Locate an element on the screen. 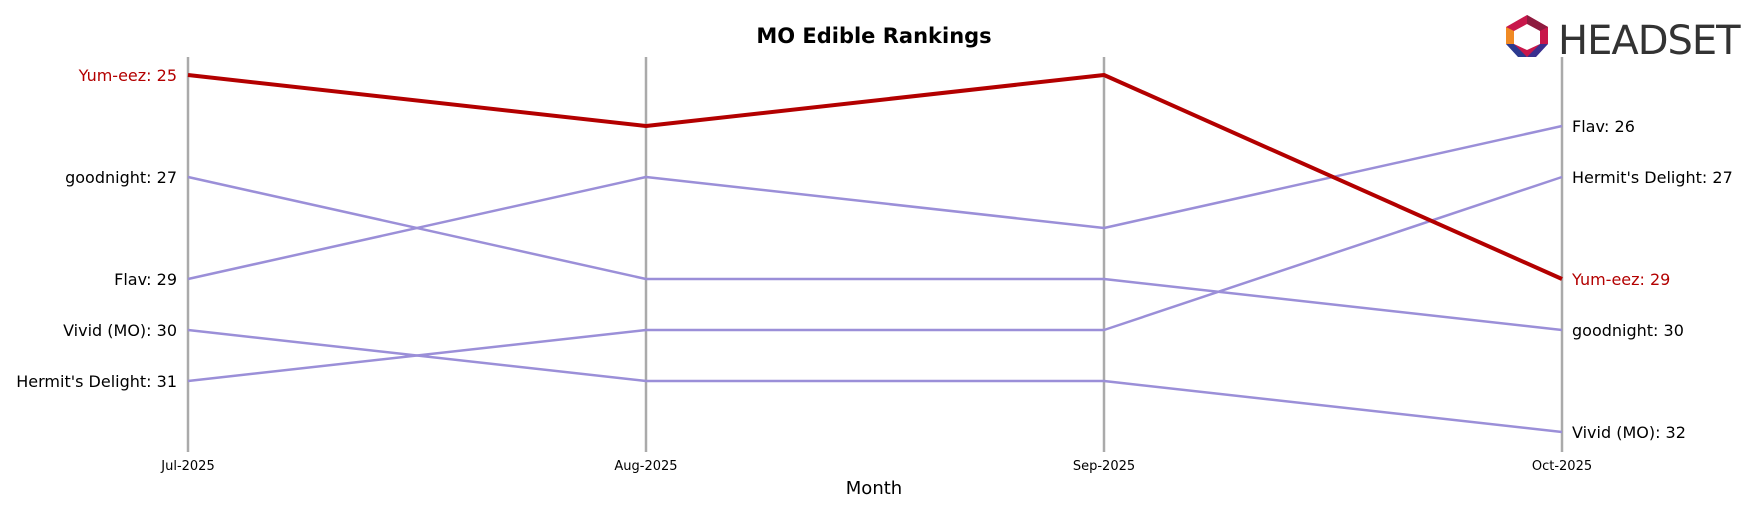  x-tick-labels: Jul-2025 Aug-2025 Sep-2025 Oct-2025 is located at coordinates (876, 466).